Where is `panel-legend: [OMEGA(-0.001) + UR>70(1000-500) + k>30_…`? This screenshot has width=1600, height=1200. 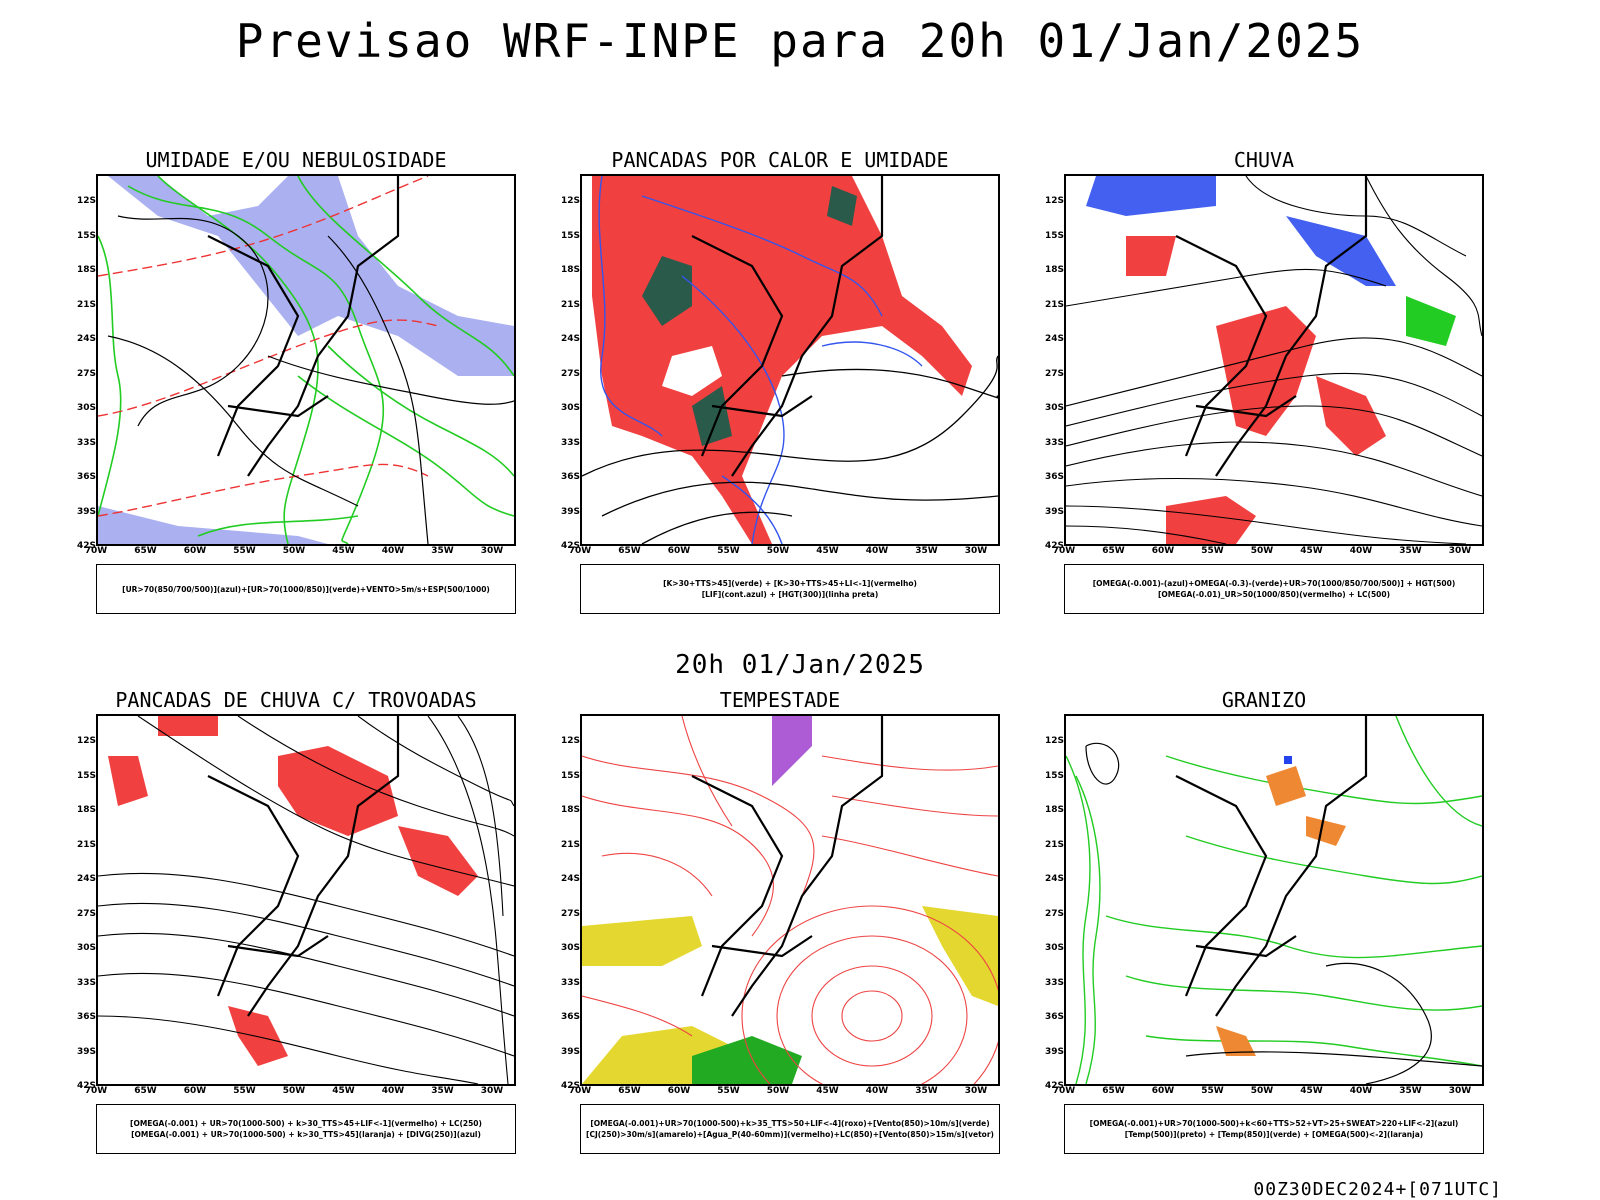 panel-legend: [OMEGA(-0.001) + UR>70(1000-500) + k>30_… is located at coordinates (306, 1129).